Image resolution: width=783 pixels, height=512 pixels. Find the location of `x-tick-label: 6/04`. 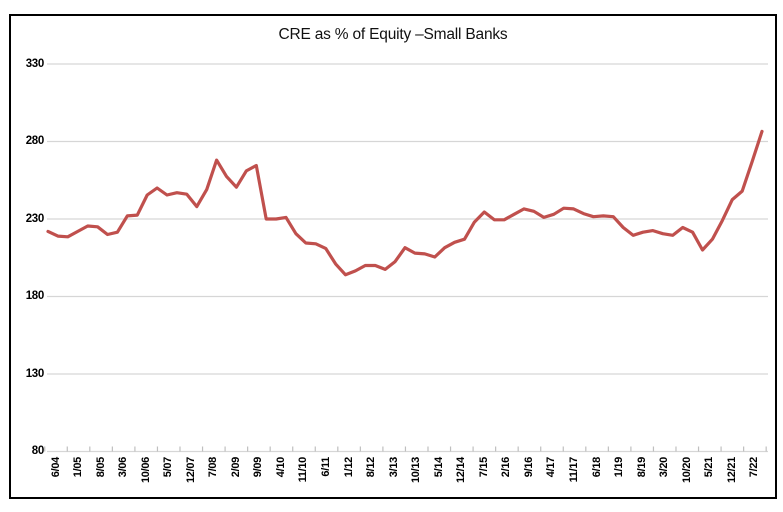

x-tick-label: 6/04 is located at coordinates (55, 467).